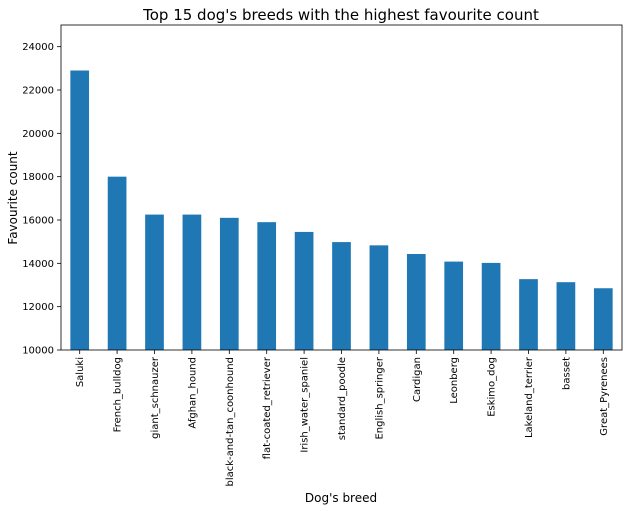  Describe the element at coordinates (341, 498) in the screenshot. I see `x-axis-title: Dog's breed` at that location.